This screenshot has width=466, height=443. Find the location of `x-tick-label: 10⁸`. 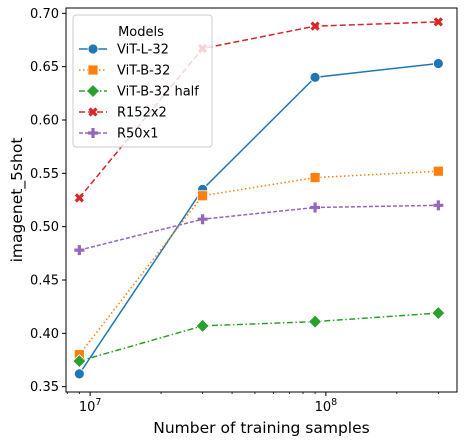

x-tick-label: 10⁸ is located at coordinates (326, 406).